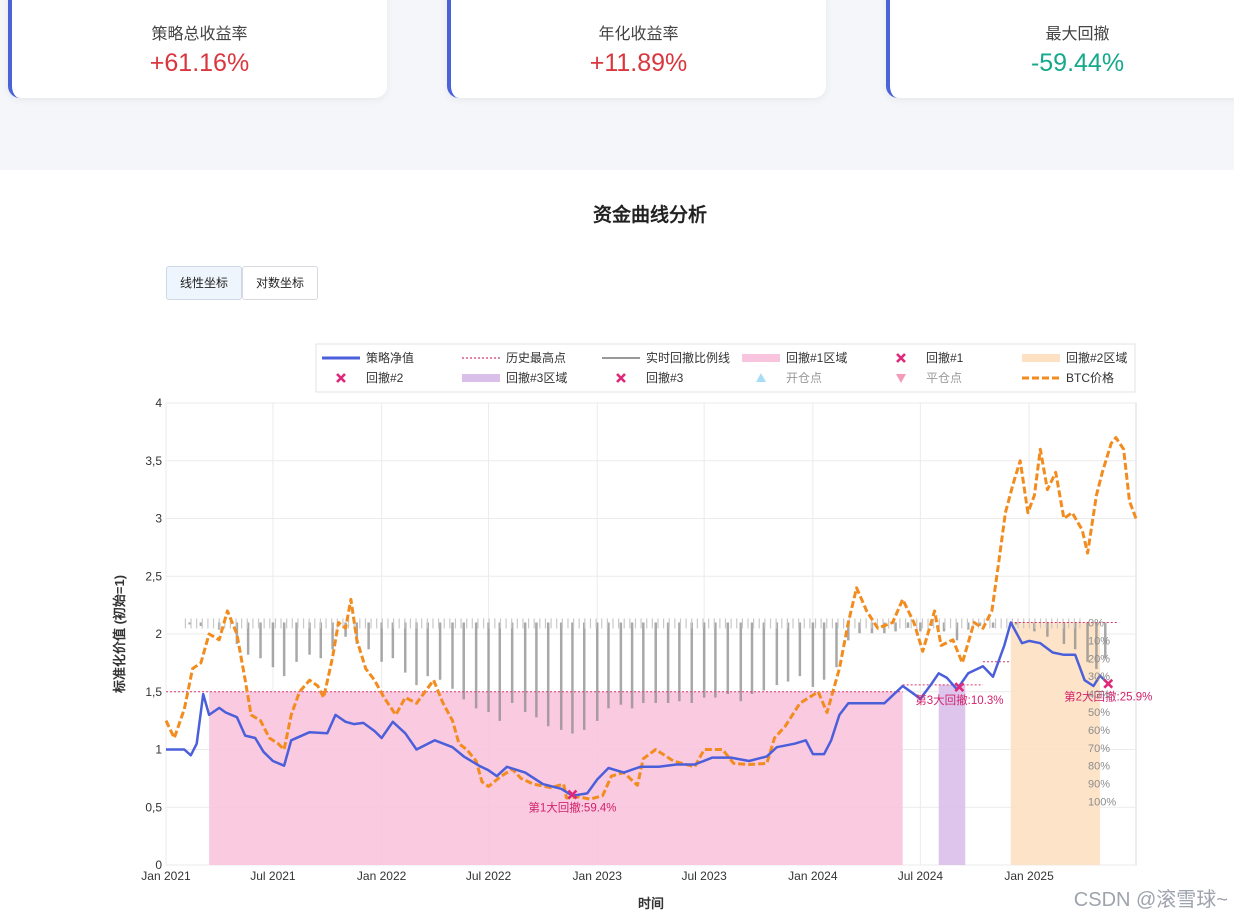  I want to click on legend-label: 回撤#1区域, so click(816, 357).